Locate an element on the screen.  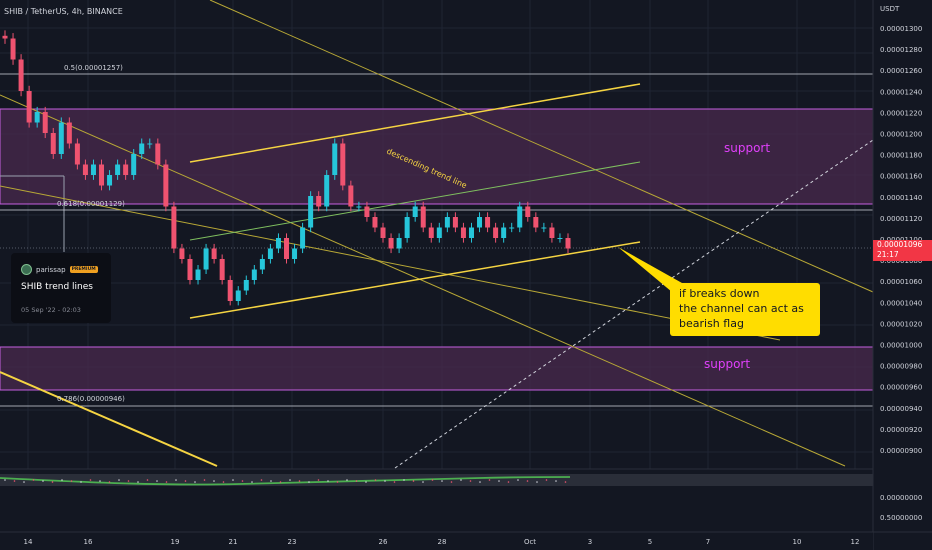
callout-pointer is located at coordinates (650, 269).